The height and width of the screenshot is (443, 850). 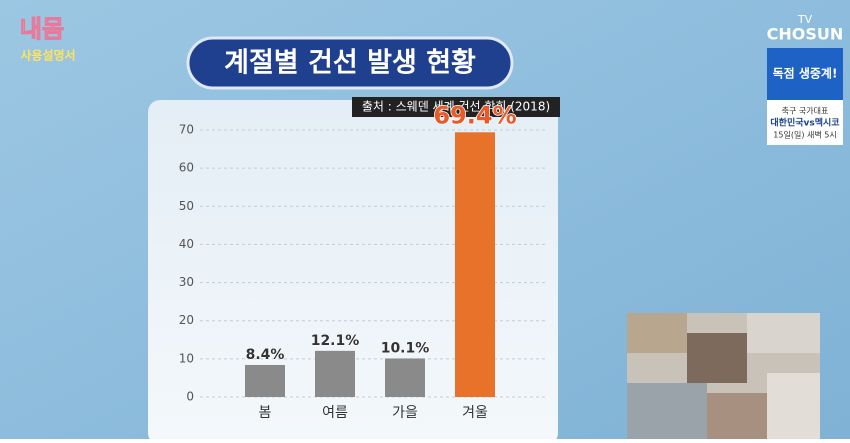 What do you see at coordinates (475, 413) in the screenshot?
I see `x-tick-label: 겨울` at bounding box center [475, 413].